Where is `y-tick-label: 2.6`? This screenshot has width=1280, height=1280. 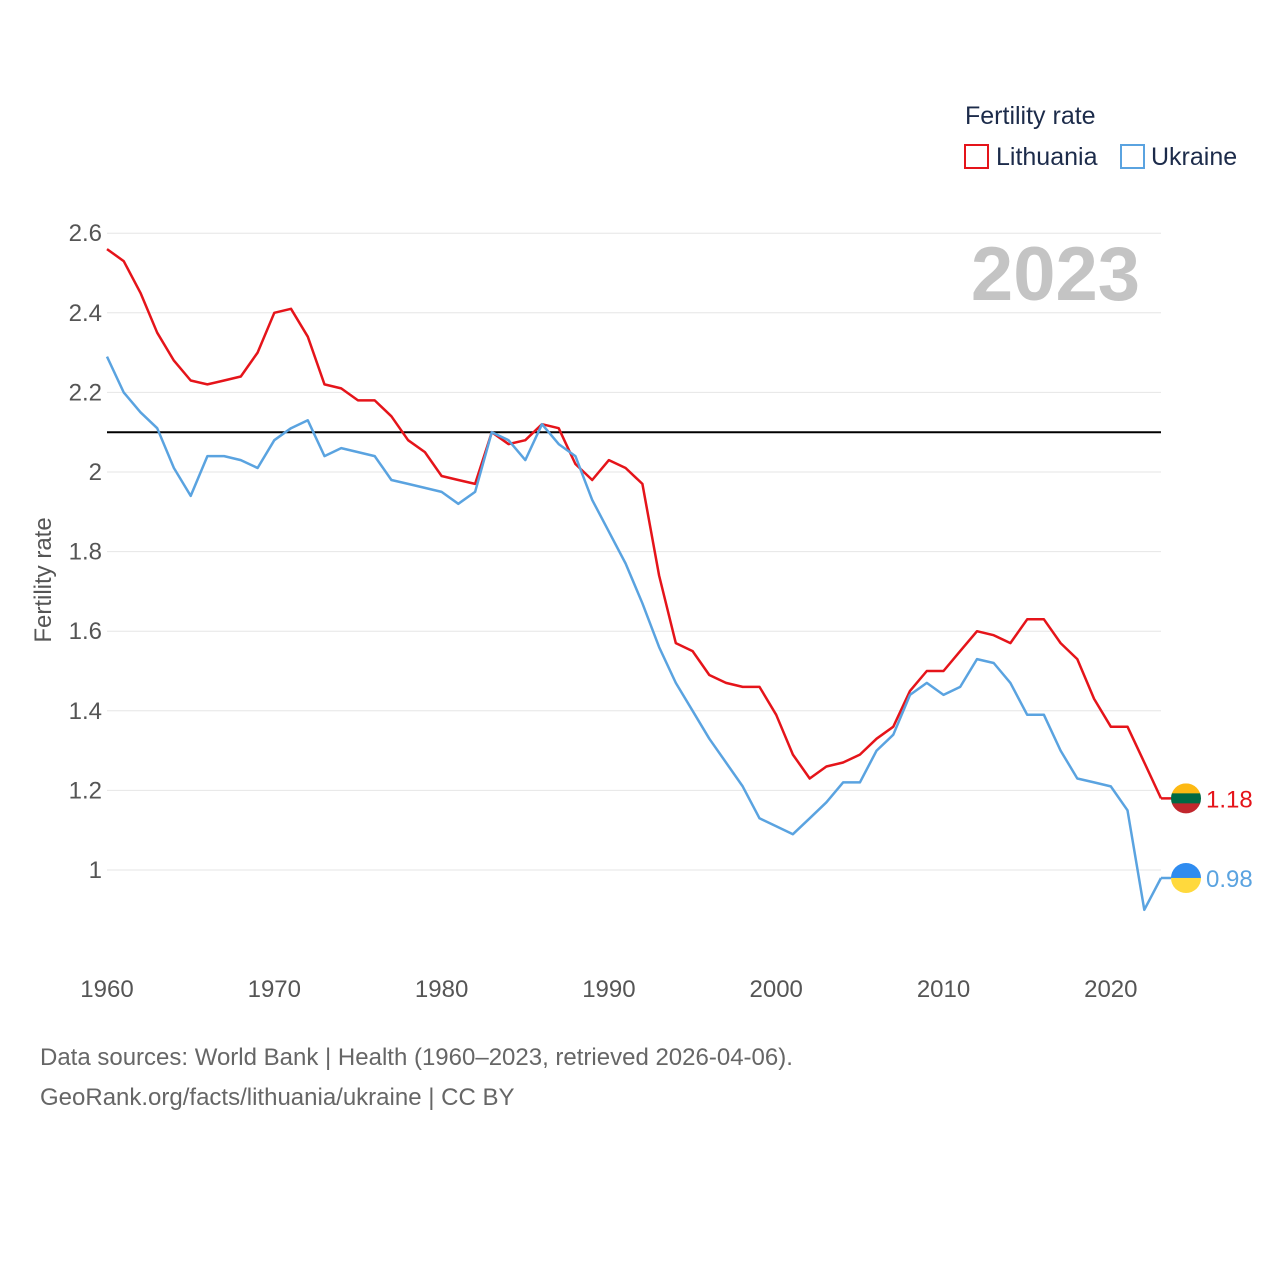 y-tick-label: 2.6 is located at coordinates (85, 233).